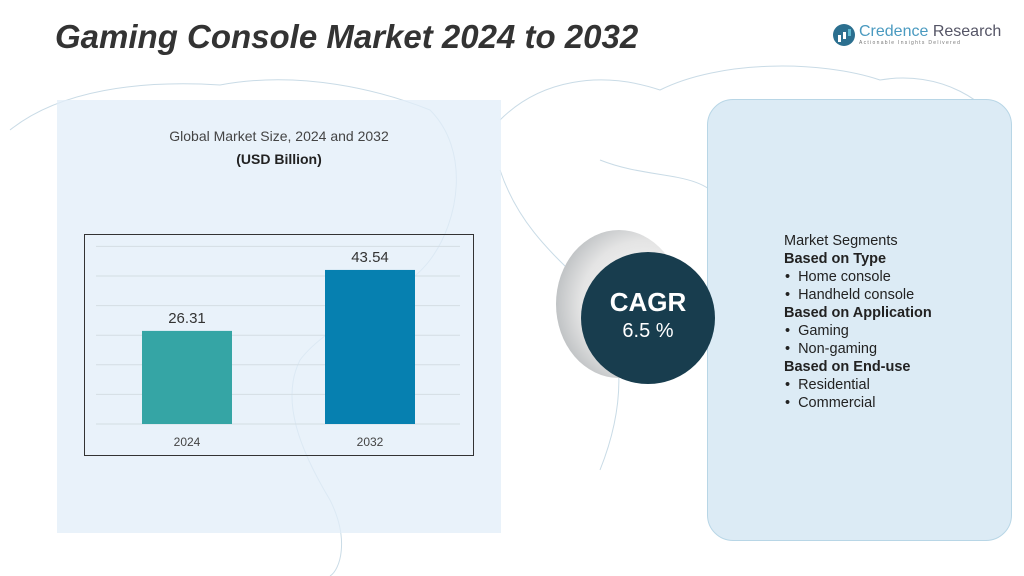 The height and width of the screenshot is (576, 1024). I want to click on x-tick-label: 2024, so click(187, 442).